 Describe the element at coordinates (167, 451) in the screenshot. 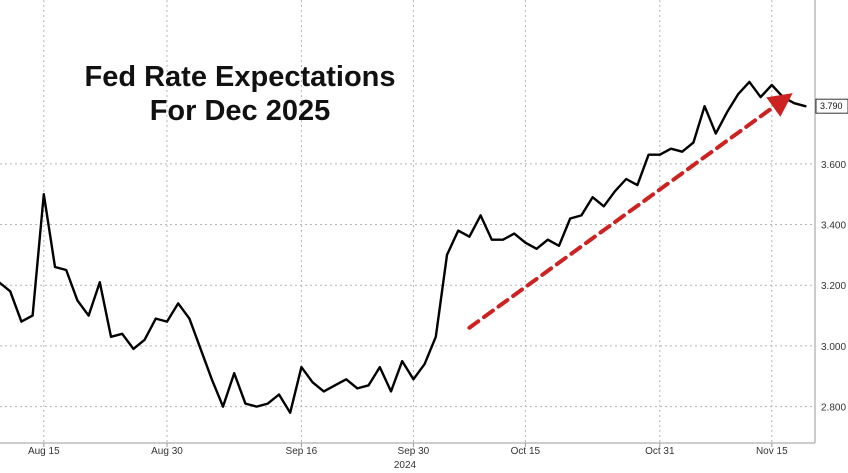

I see `x-tick-label: Aug 30` at that location.